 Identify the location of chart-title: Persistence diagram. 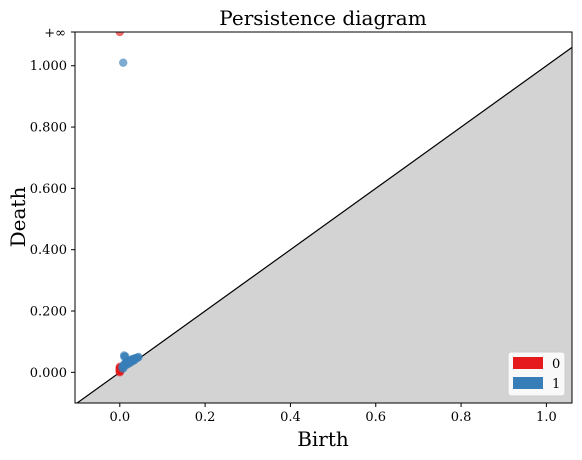
(322, 18).